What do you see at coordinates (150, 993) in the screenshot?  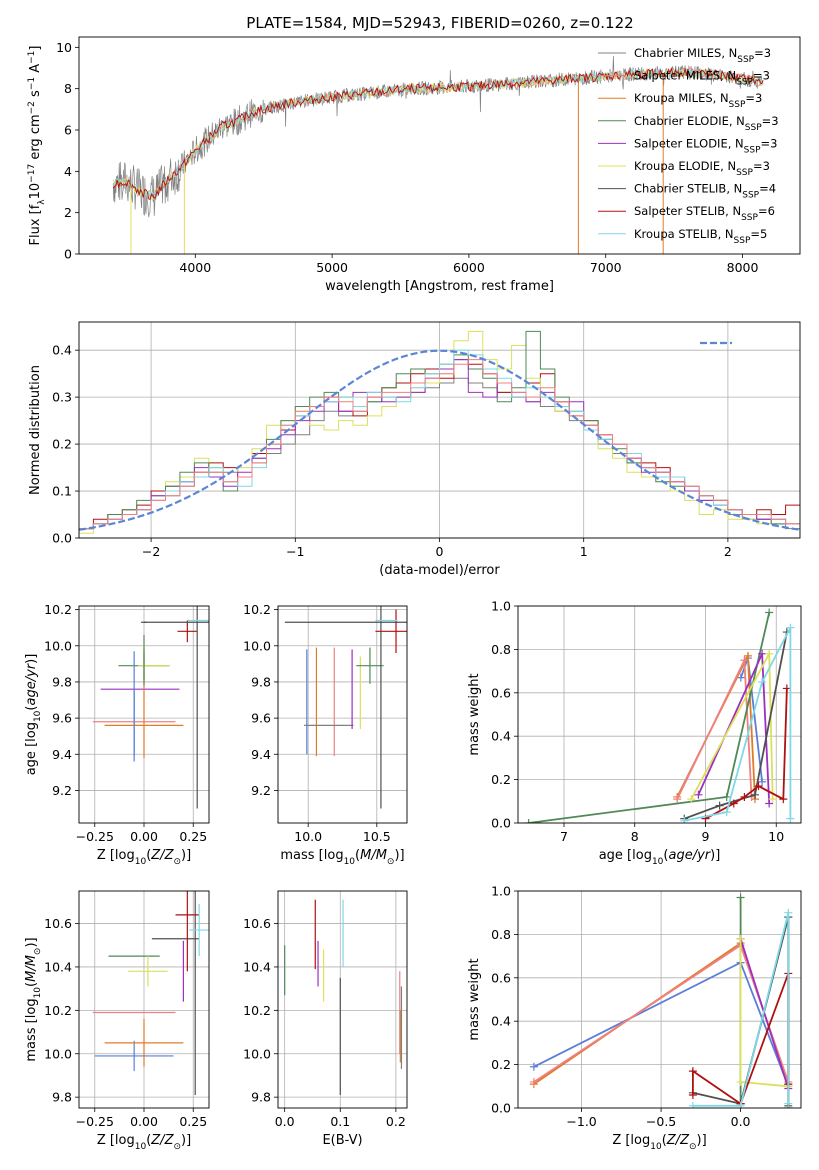 I see `errorbar-marks` at bounding box center [150, 993].